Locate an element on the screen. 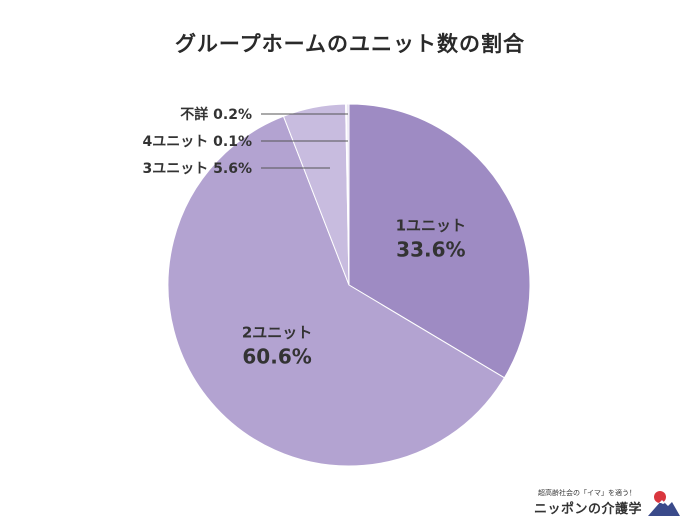 The height and width of the screenshot is (525, 700). slice-value-2ユニット: 60.6% is located at coordinates (276, 357).